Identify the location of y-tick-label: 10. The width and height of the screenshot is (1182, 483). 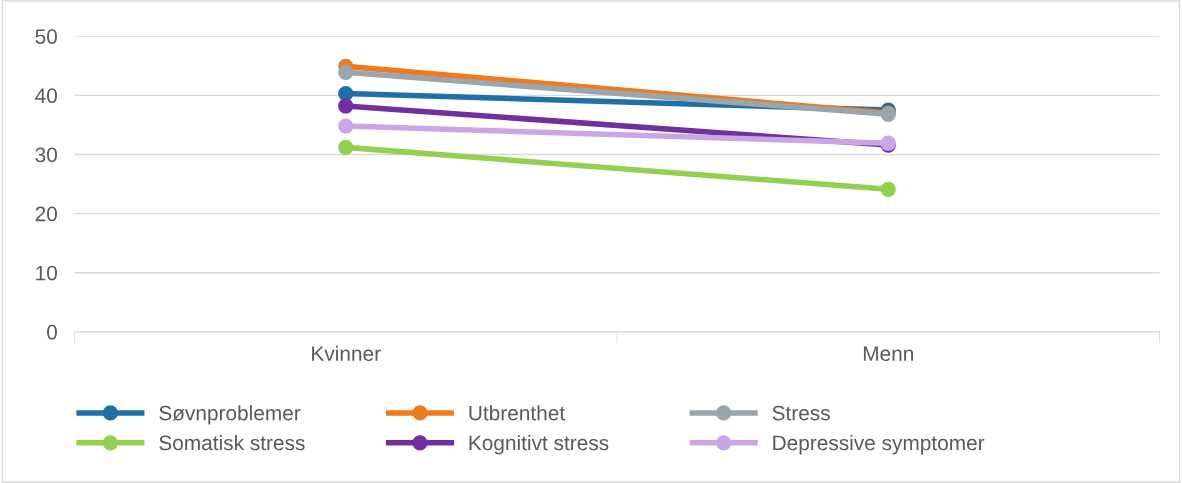
(46, 273).